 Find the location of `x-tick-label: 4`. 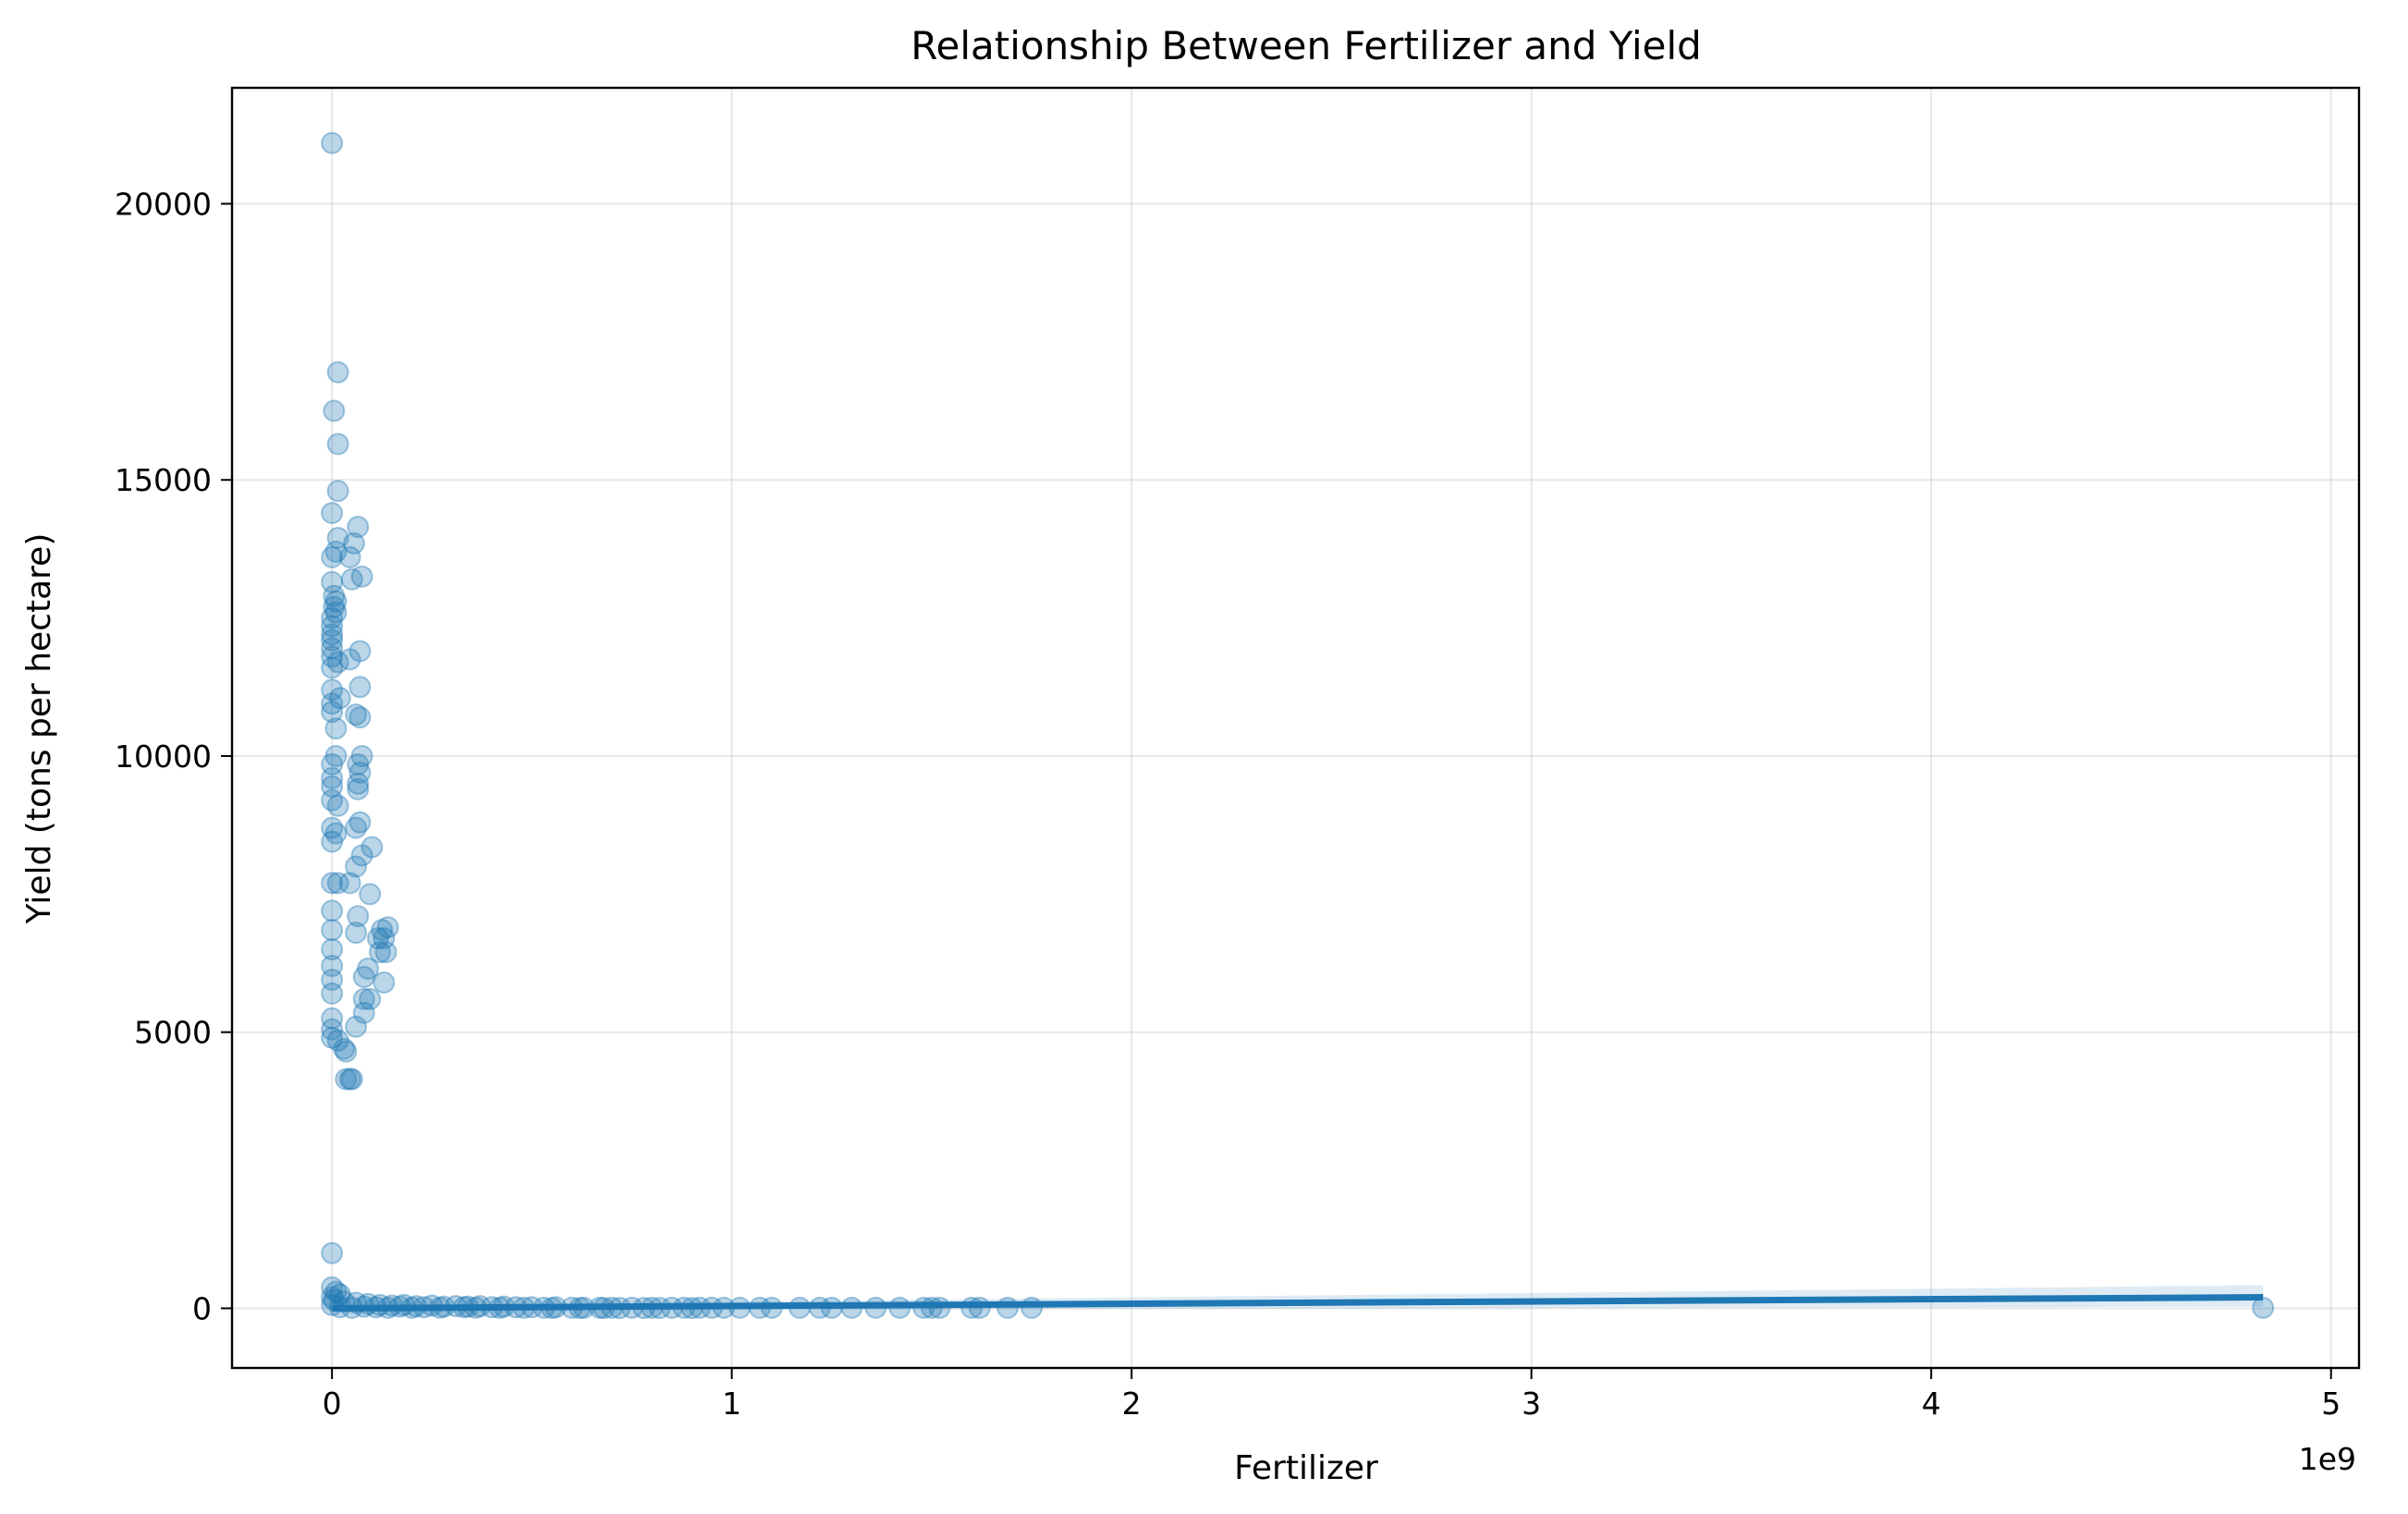

x-tick-label: 4 is located at coordinates (1931, 1404).